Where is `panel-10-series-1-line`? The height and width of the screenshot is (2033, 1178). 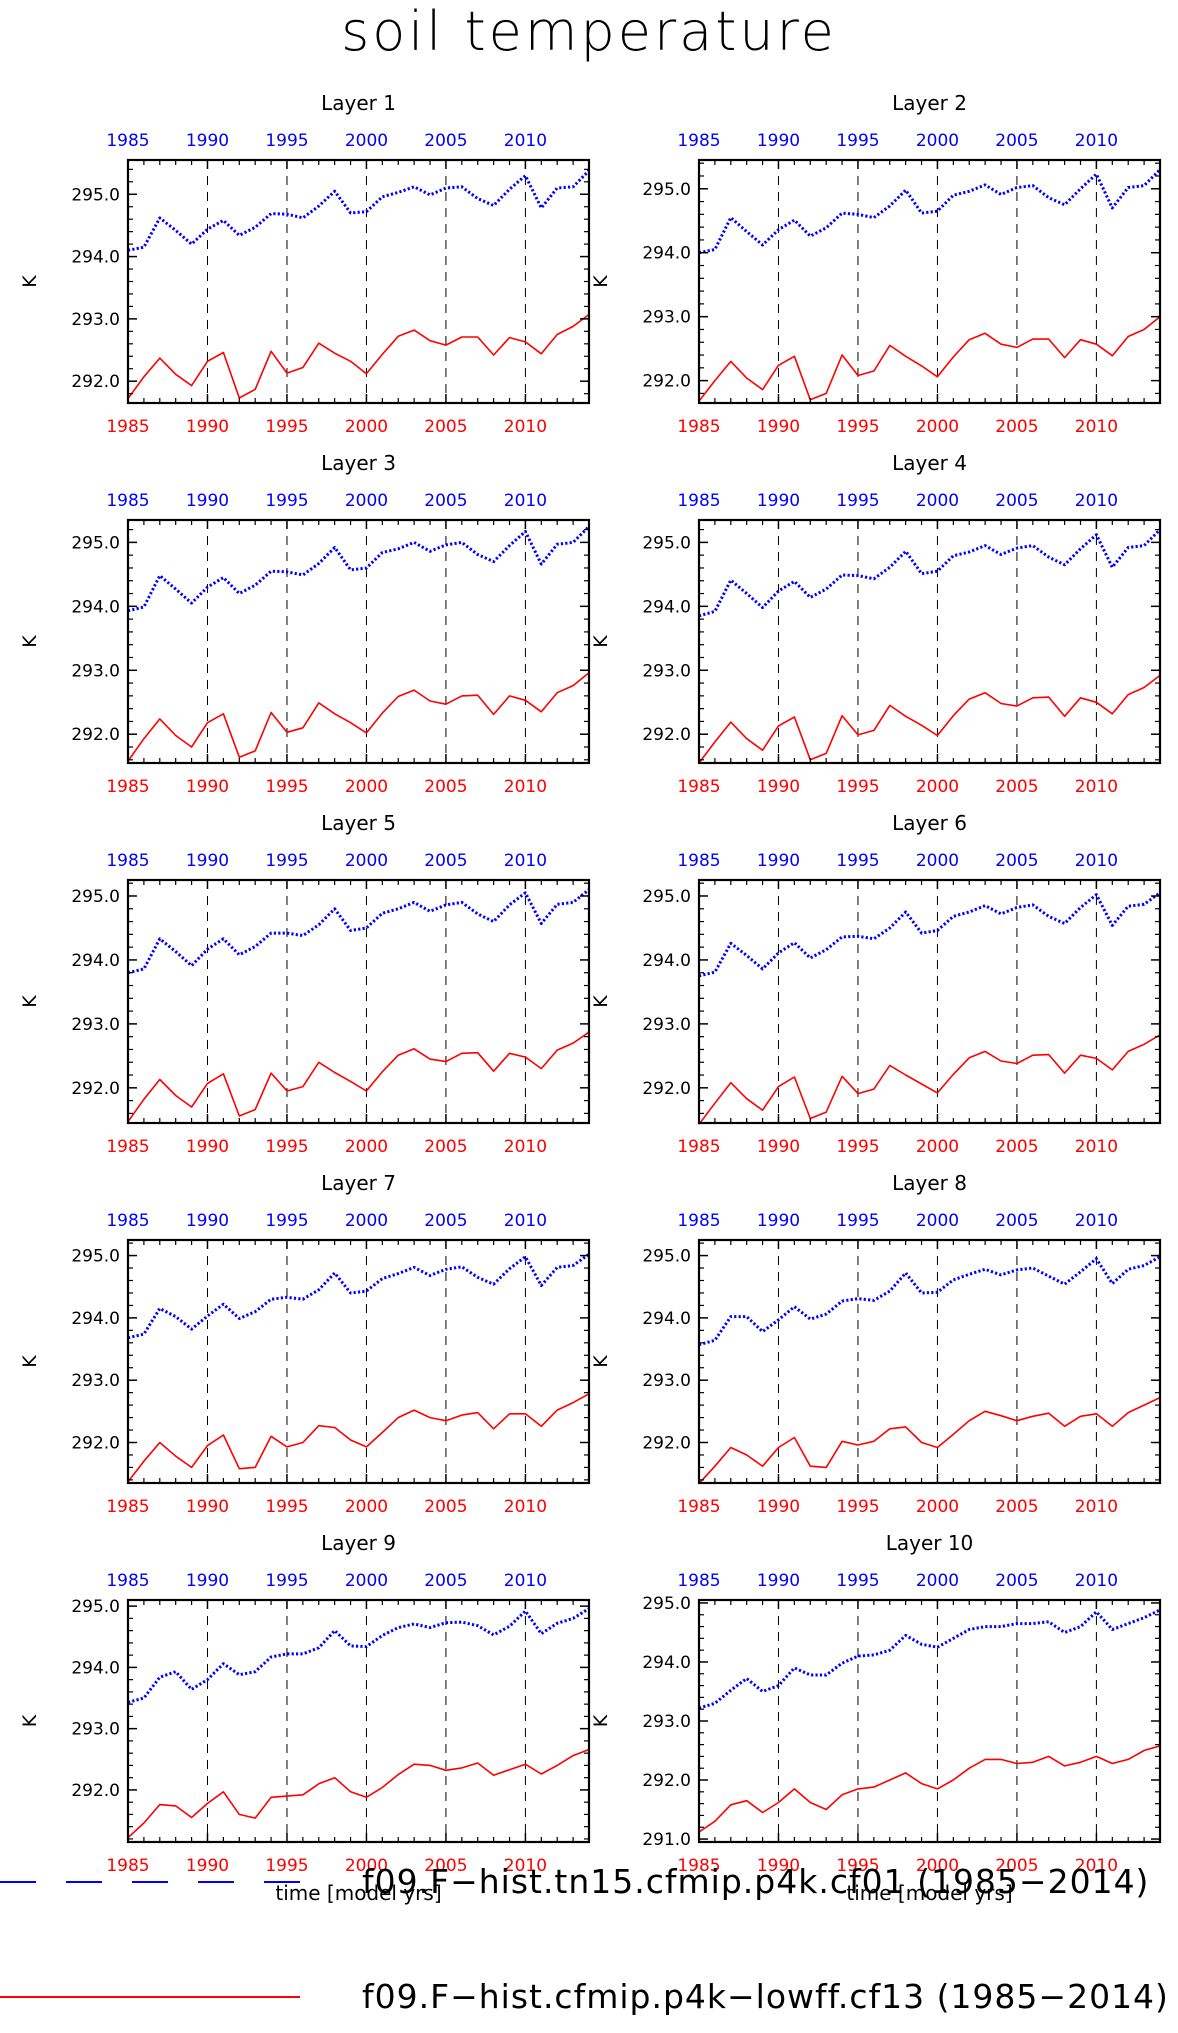
panel-10-series-1-line is located at coordinates (929, 1659).